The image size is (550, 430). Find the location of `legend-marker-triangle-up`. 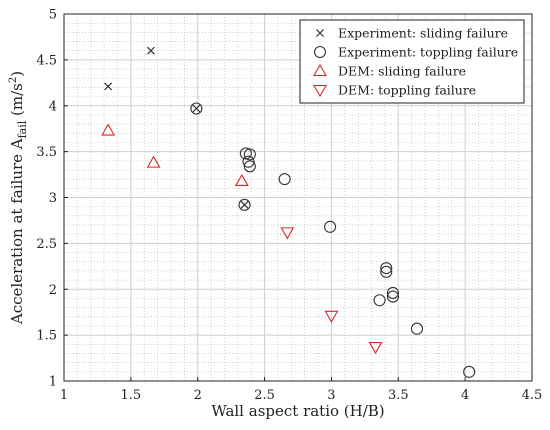

legend-marker-triangle-up is located at coordinates (320, 70).